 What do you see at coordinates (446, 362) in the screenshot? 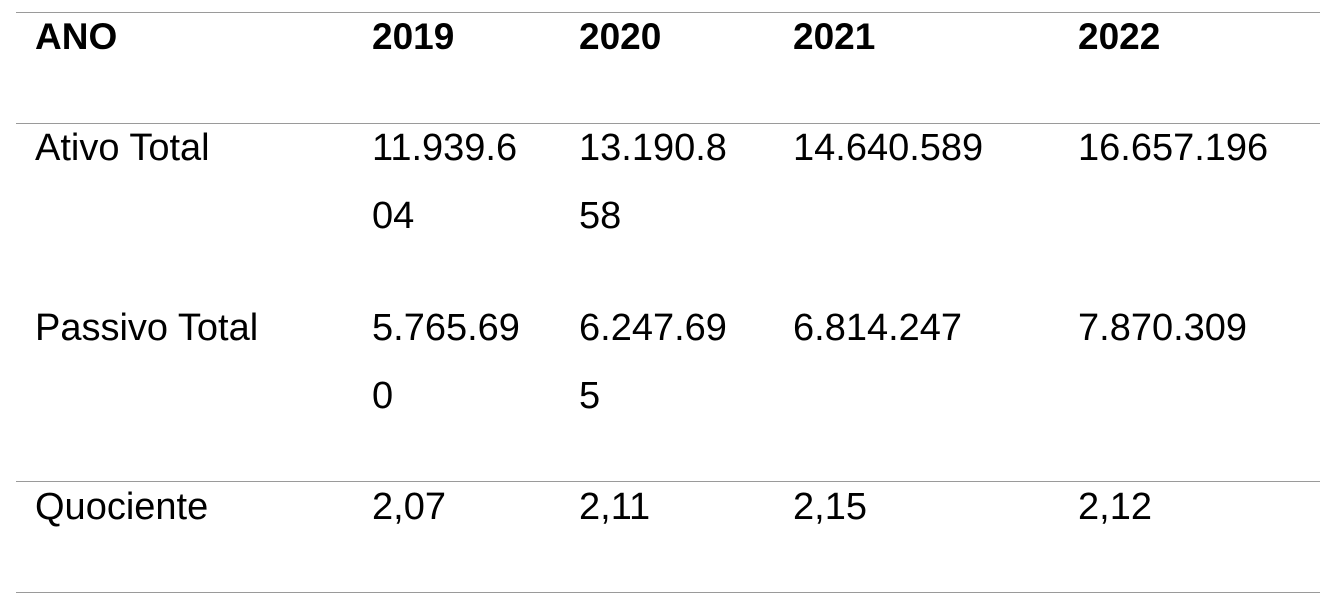
I see `cell-passivo-2019: 5.765.690` at bounding box center [446, 362].